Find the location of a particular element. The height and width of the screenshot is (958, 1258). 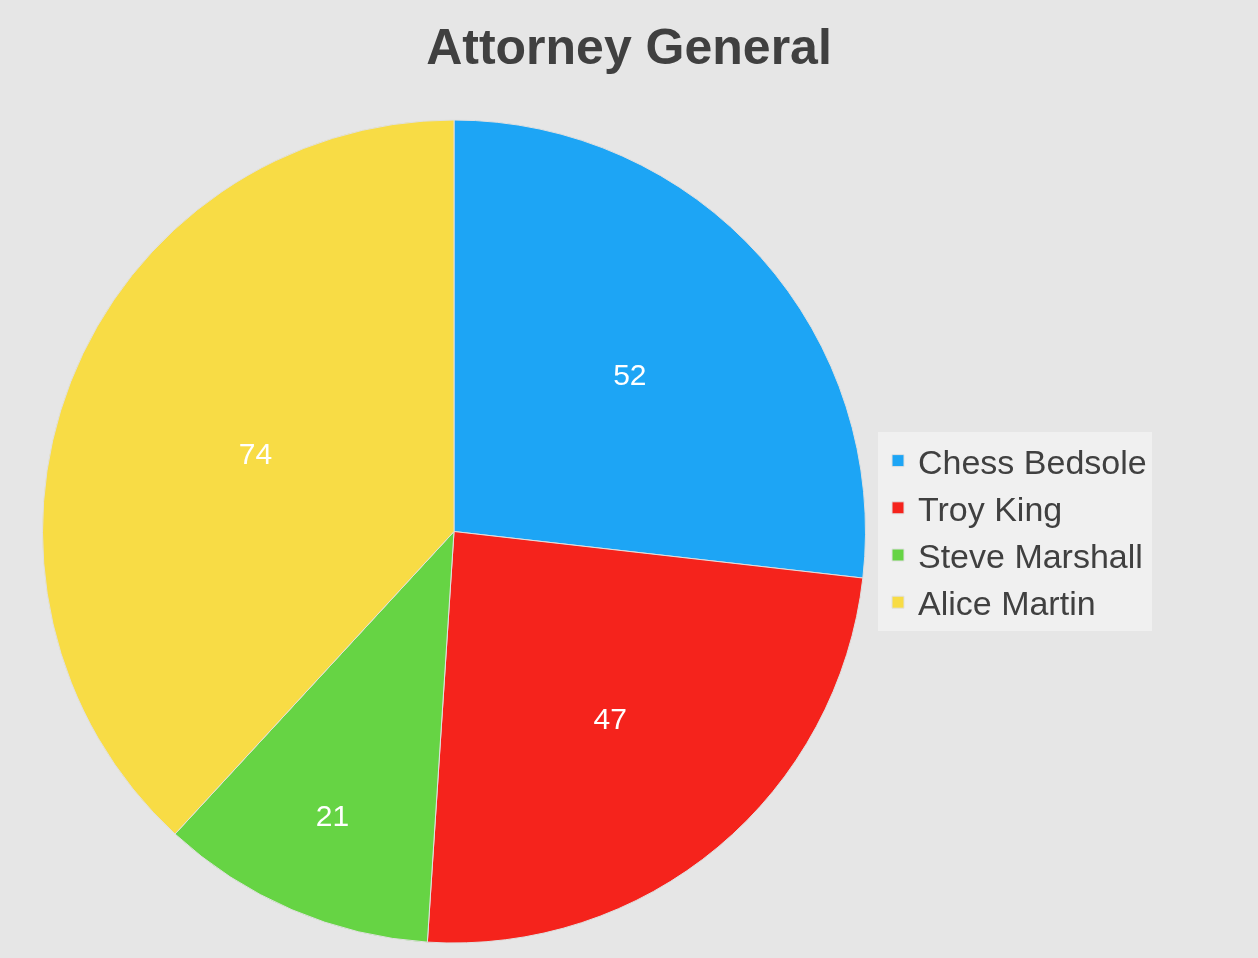

legend-label: Alice Martin is located at coordinates (1007, 603).